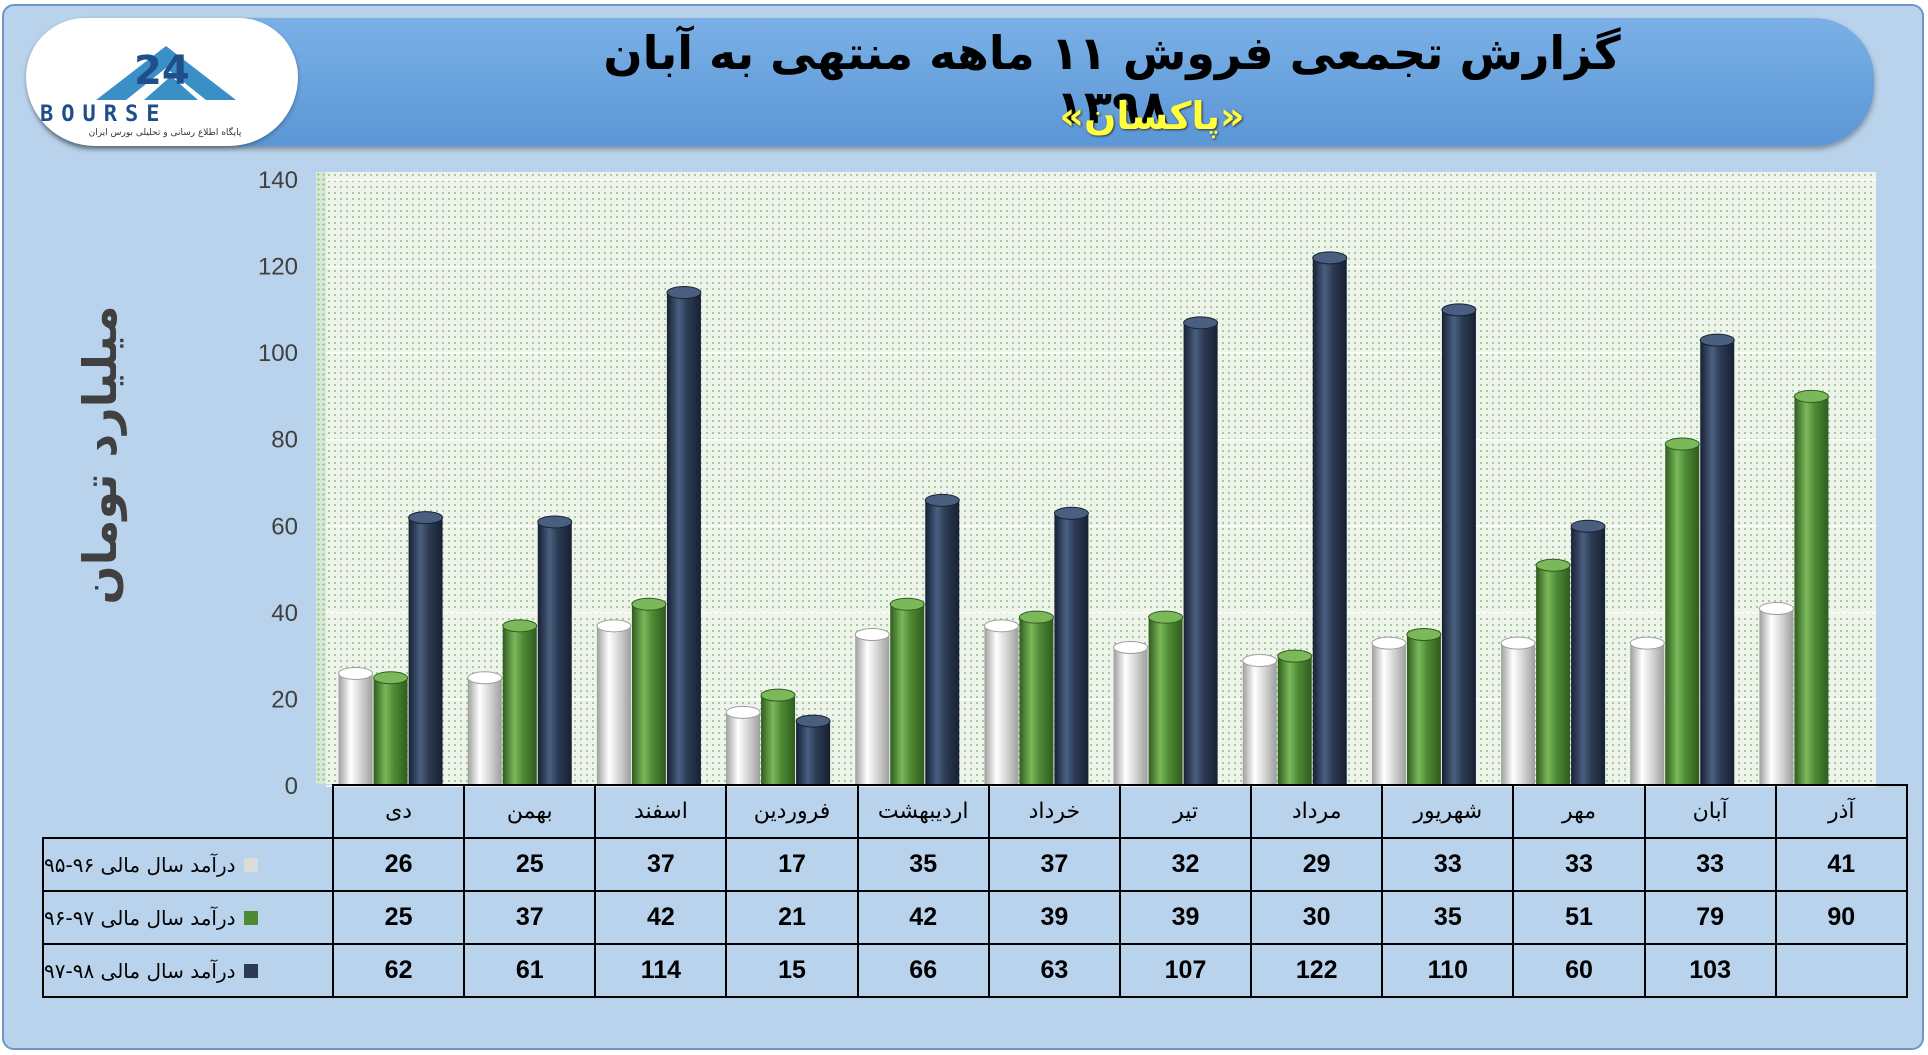 Image resolution: width=1928 pixels, height=1055 pixels. What do you see at coordinates (923, 970) in the screenshot?
I see `data-label: 66` at bounding box center [923, 970].